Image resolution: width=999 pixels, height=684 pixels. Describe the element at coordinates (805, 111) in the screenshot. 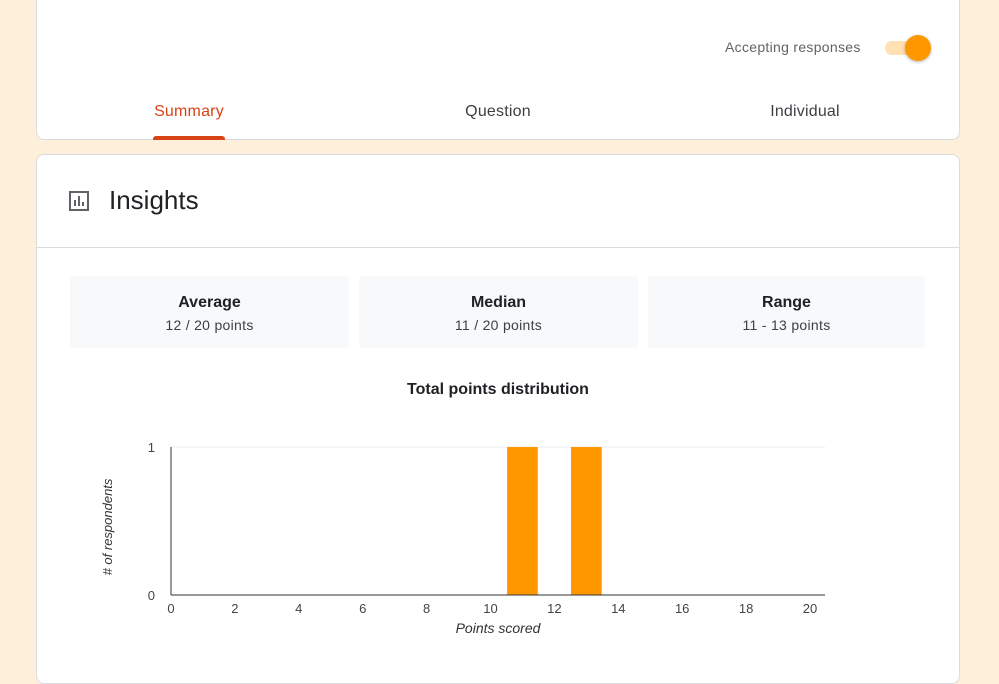

I see `tab-individual-label: Individual` at that location.